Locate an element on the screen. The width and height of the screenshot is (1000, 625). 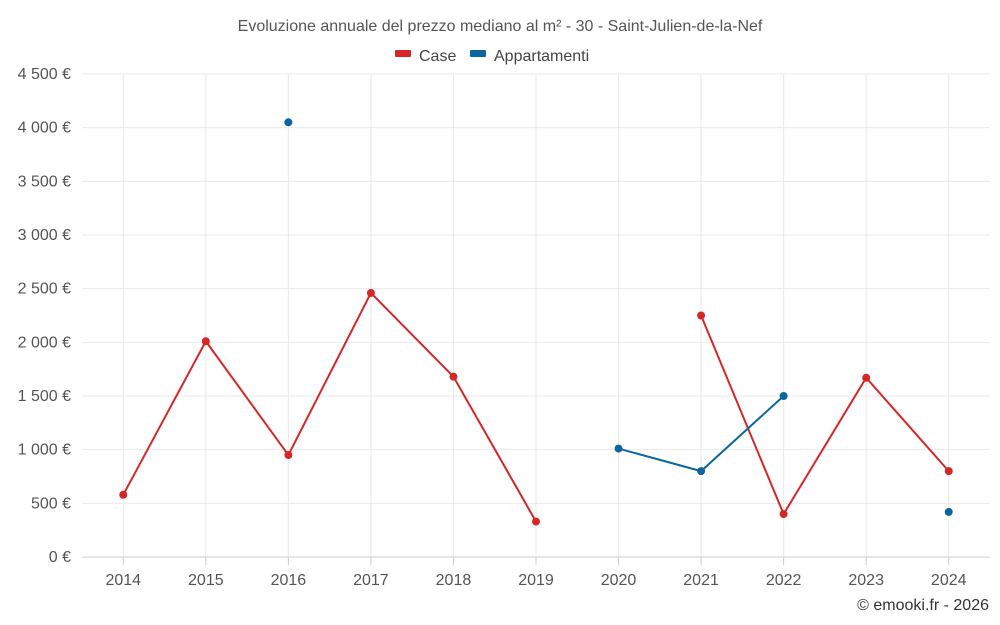
y-tick-label: 4 000 € is located at coordinates (44, 128).